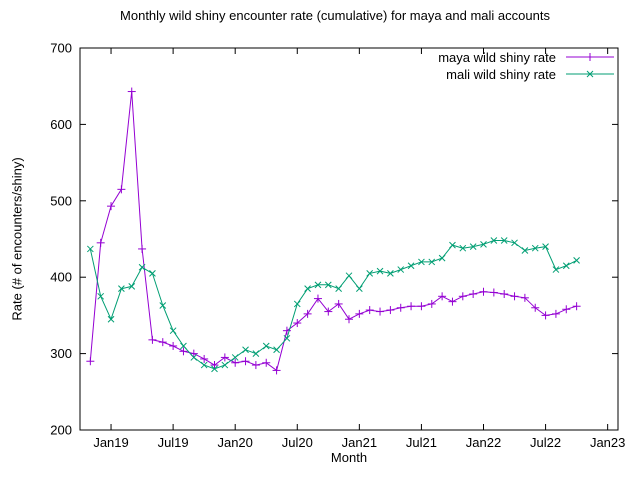 This screenshot has width=640, height=480. I want to click on x-tick-label: Jan23, so click(607, 442).